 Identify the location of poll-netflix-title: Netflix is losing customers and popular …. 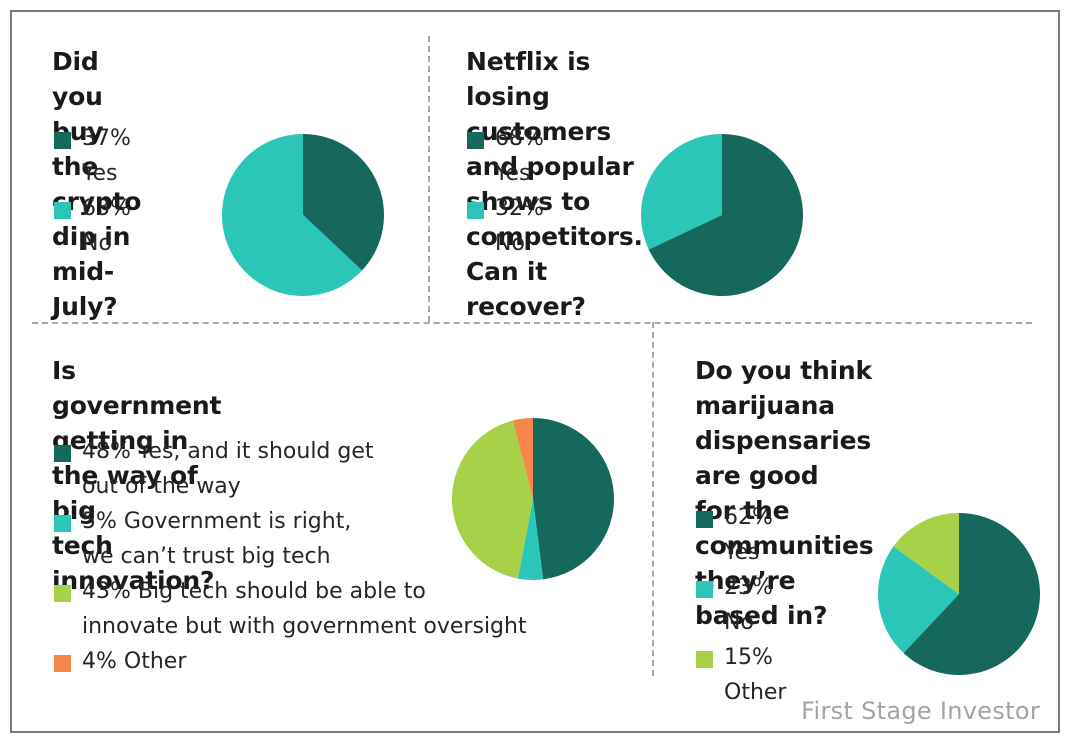
(554, 184).